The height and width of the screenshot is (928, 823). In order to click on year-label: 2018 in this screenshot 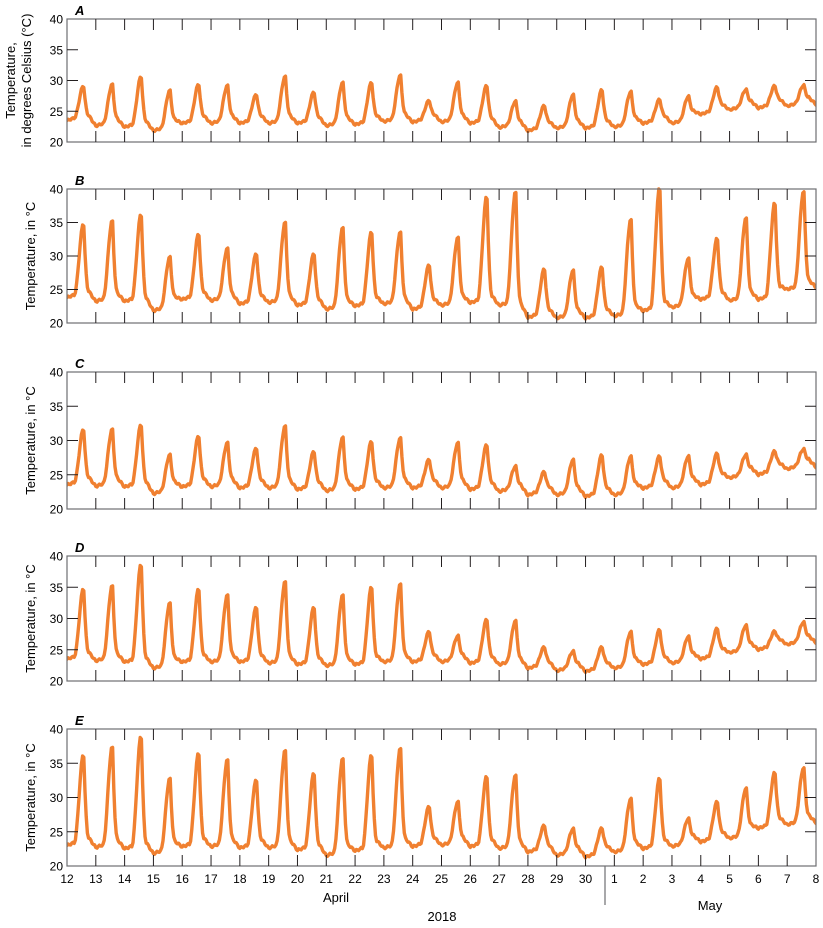, I will do `click(442, 916)`.